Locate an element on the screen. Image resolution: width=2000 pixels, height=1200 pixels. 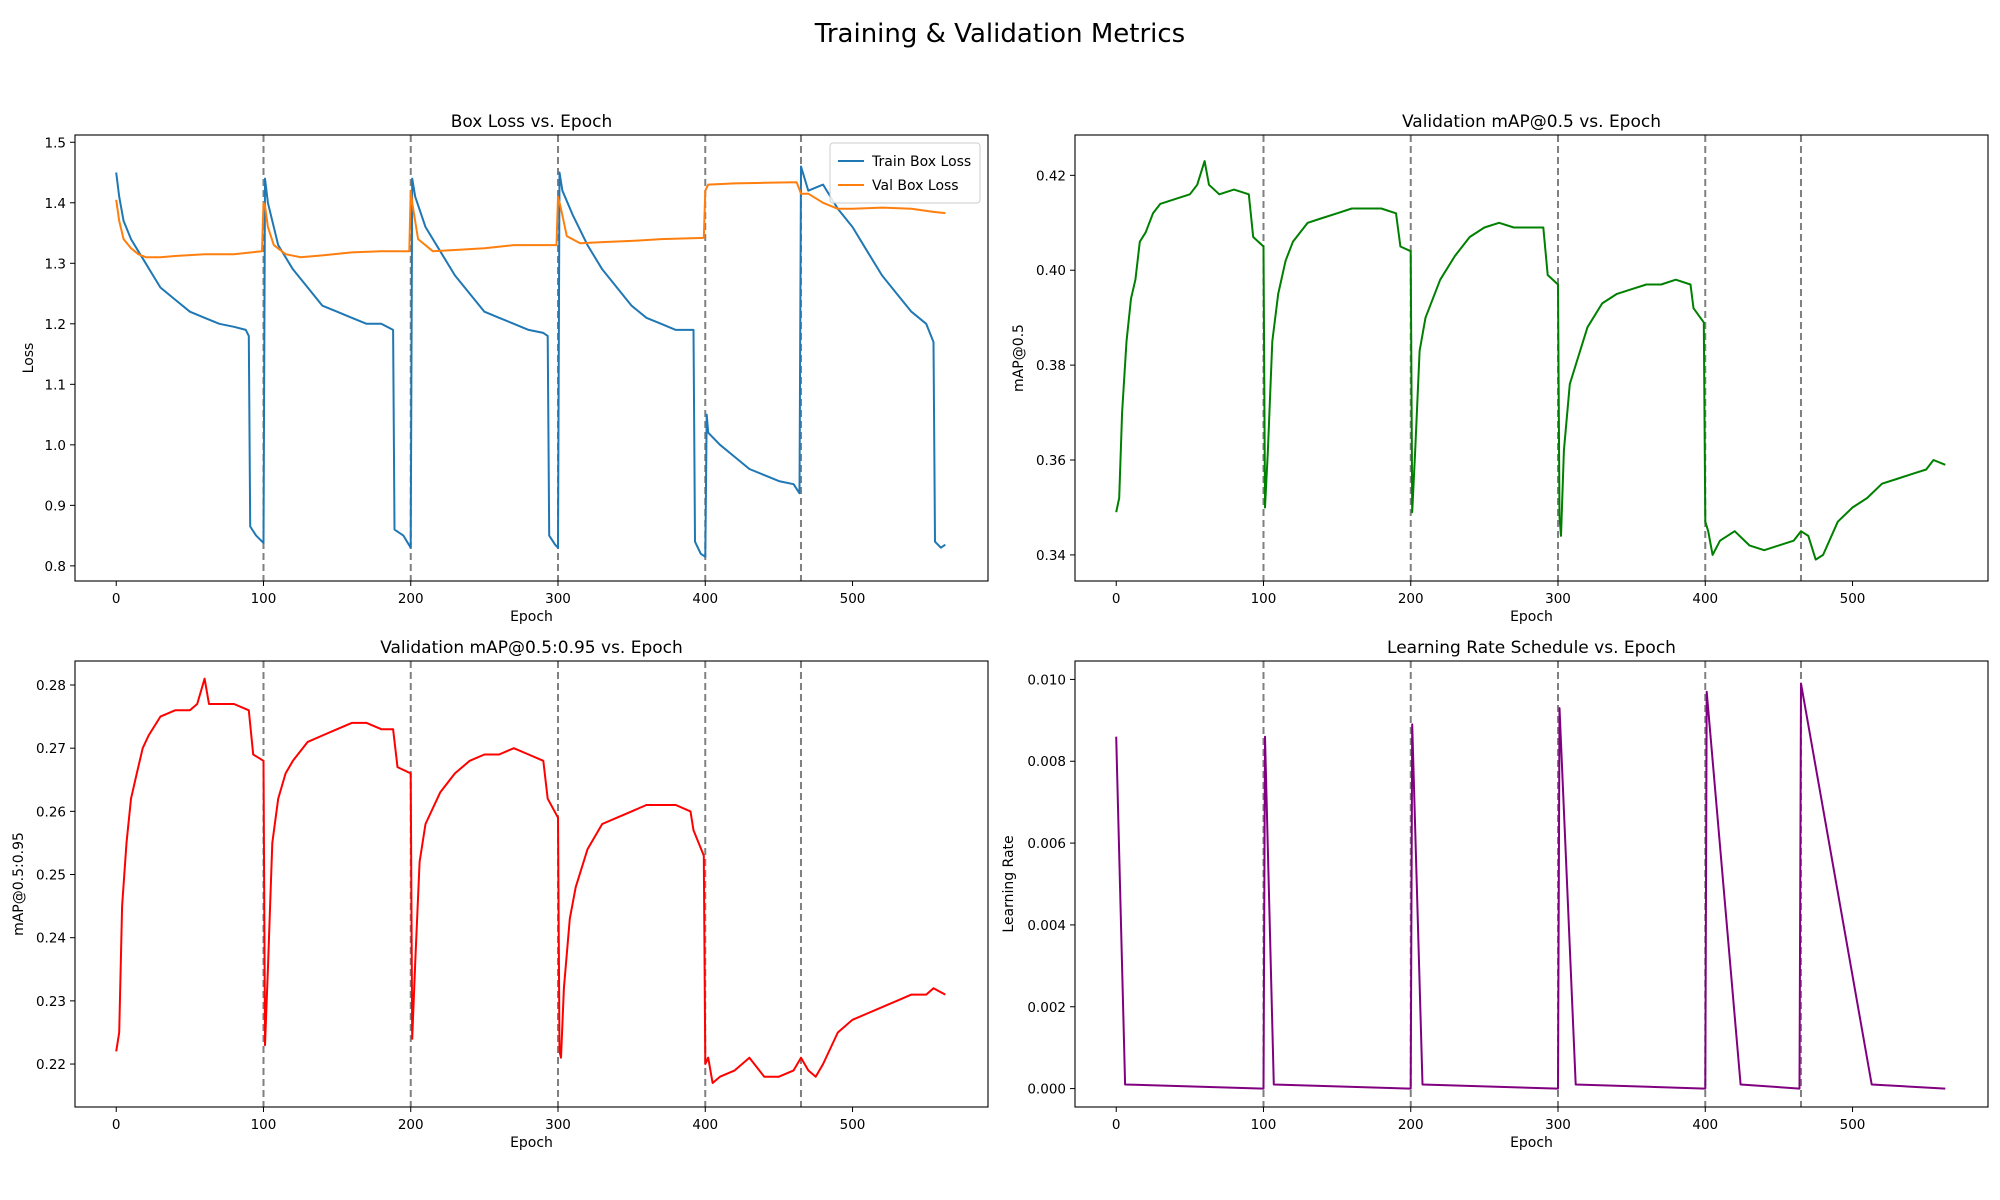
chart-2-ytick-label-1: 0.23 is located at coordinates (51, 1002).